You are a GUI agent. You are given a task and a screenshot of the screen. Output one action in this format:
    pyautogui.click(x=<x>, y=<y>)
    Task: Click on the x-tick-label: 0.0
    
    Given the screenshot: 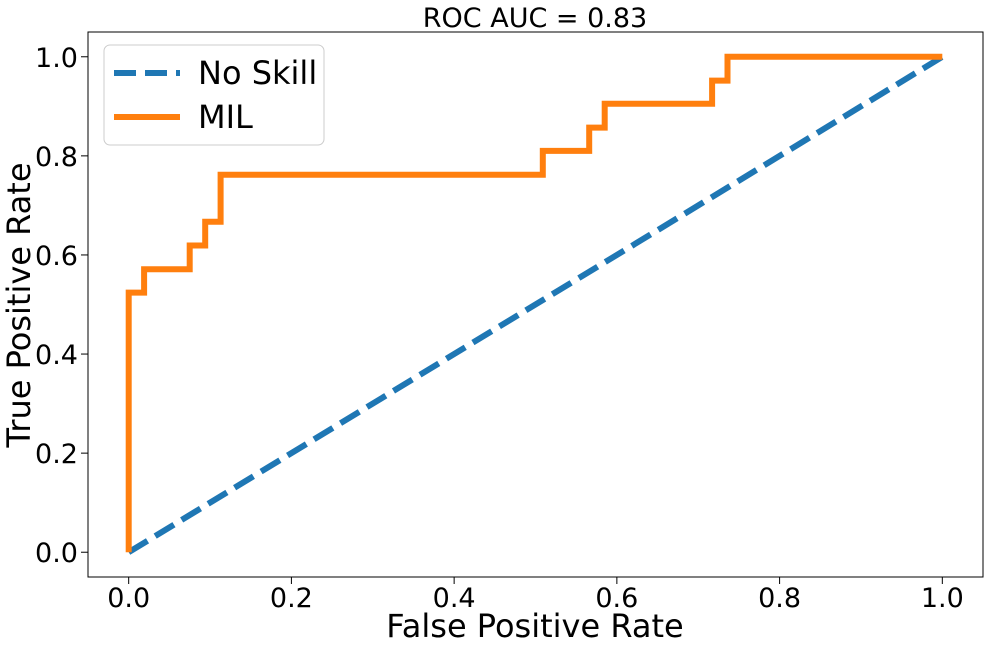 What is the action you would take?
    pyautogui.click(x=128, y=598)
    